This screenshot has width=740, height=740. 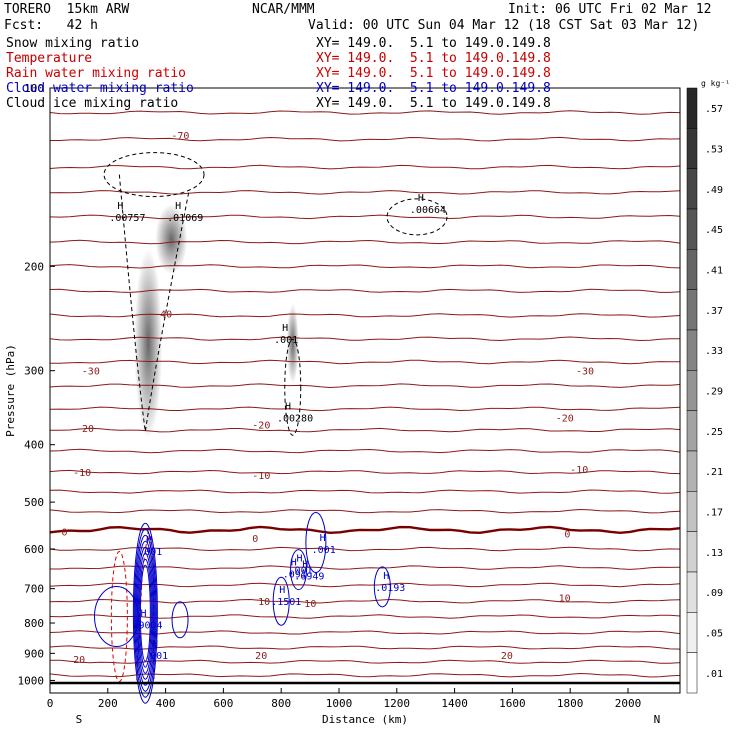 I want to click on maximum-value: .01069, so click(x=185, y=218).